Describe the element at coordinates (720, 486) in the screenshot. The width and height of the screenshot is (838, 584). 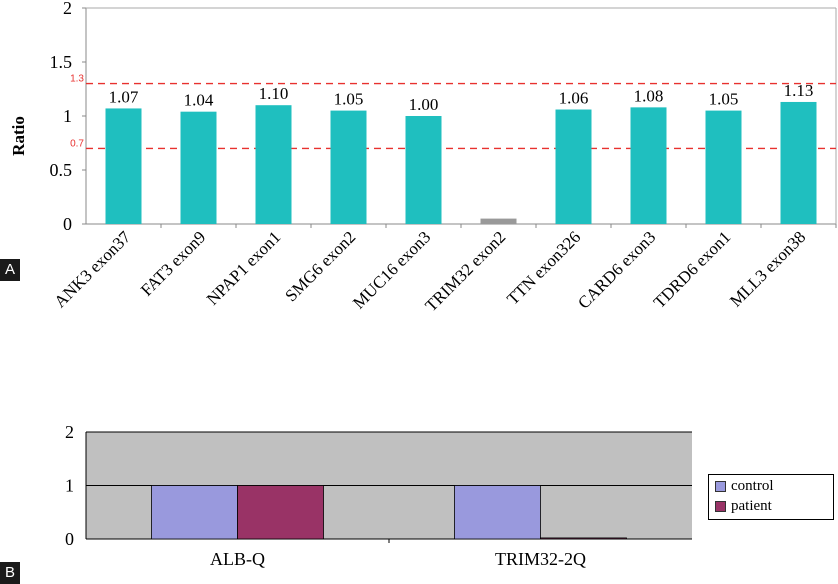
I see `legend-swatch-control` at that location.